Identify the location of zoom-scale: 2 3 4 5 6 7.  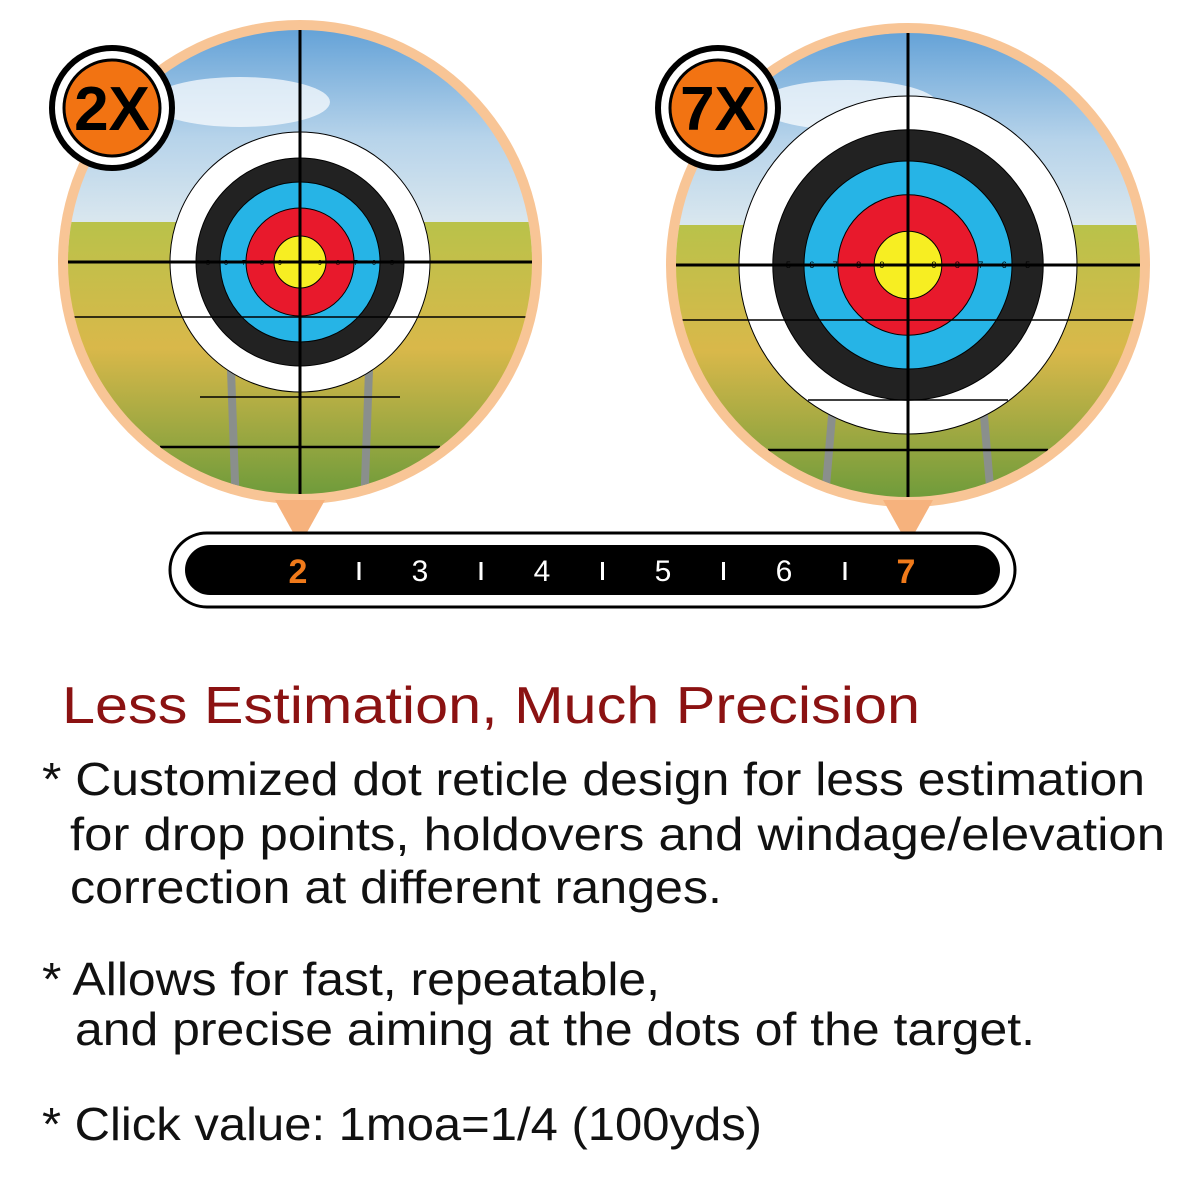
(592, 554).